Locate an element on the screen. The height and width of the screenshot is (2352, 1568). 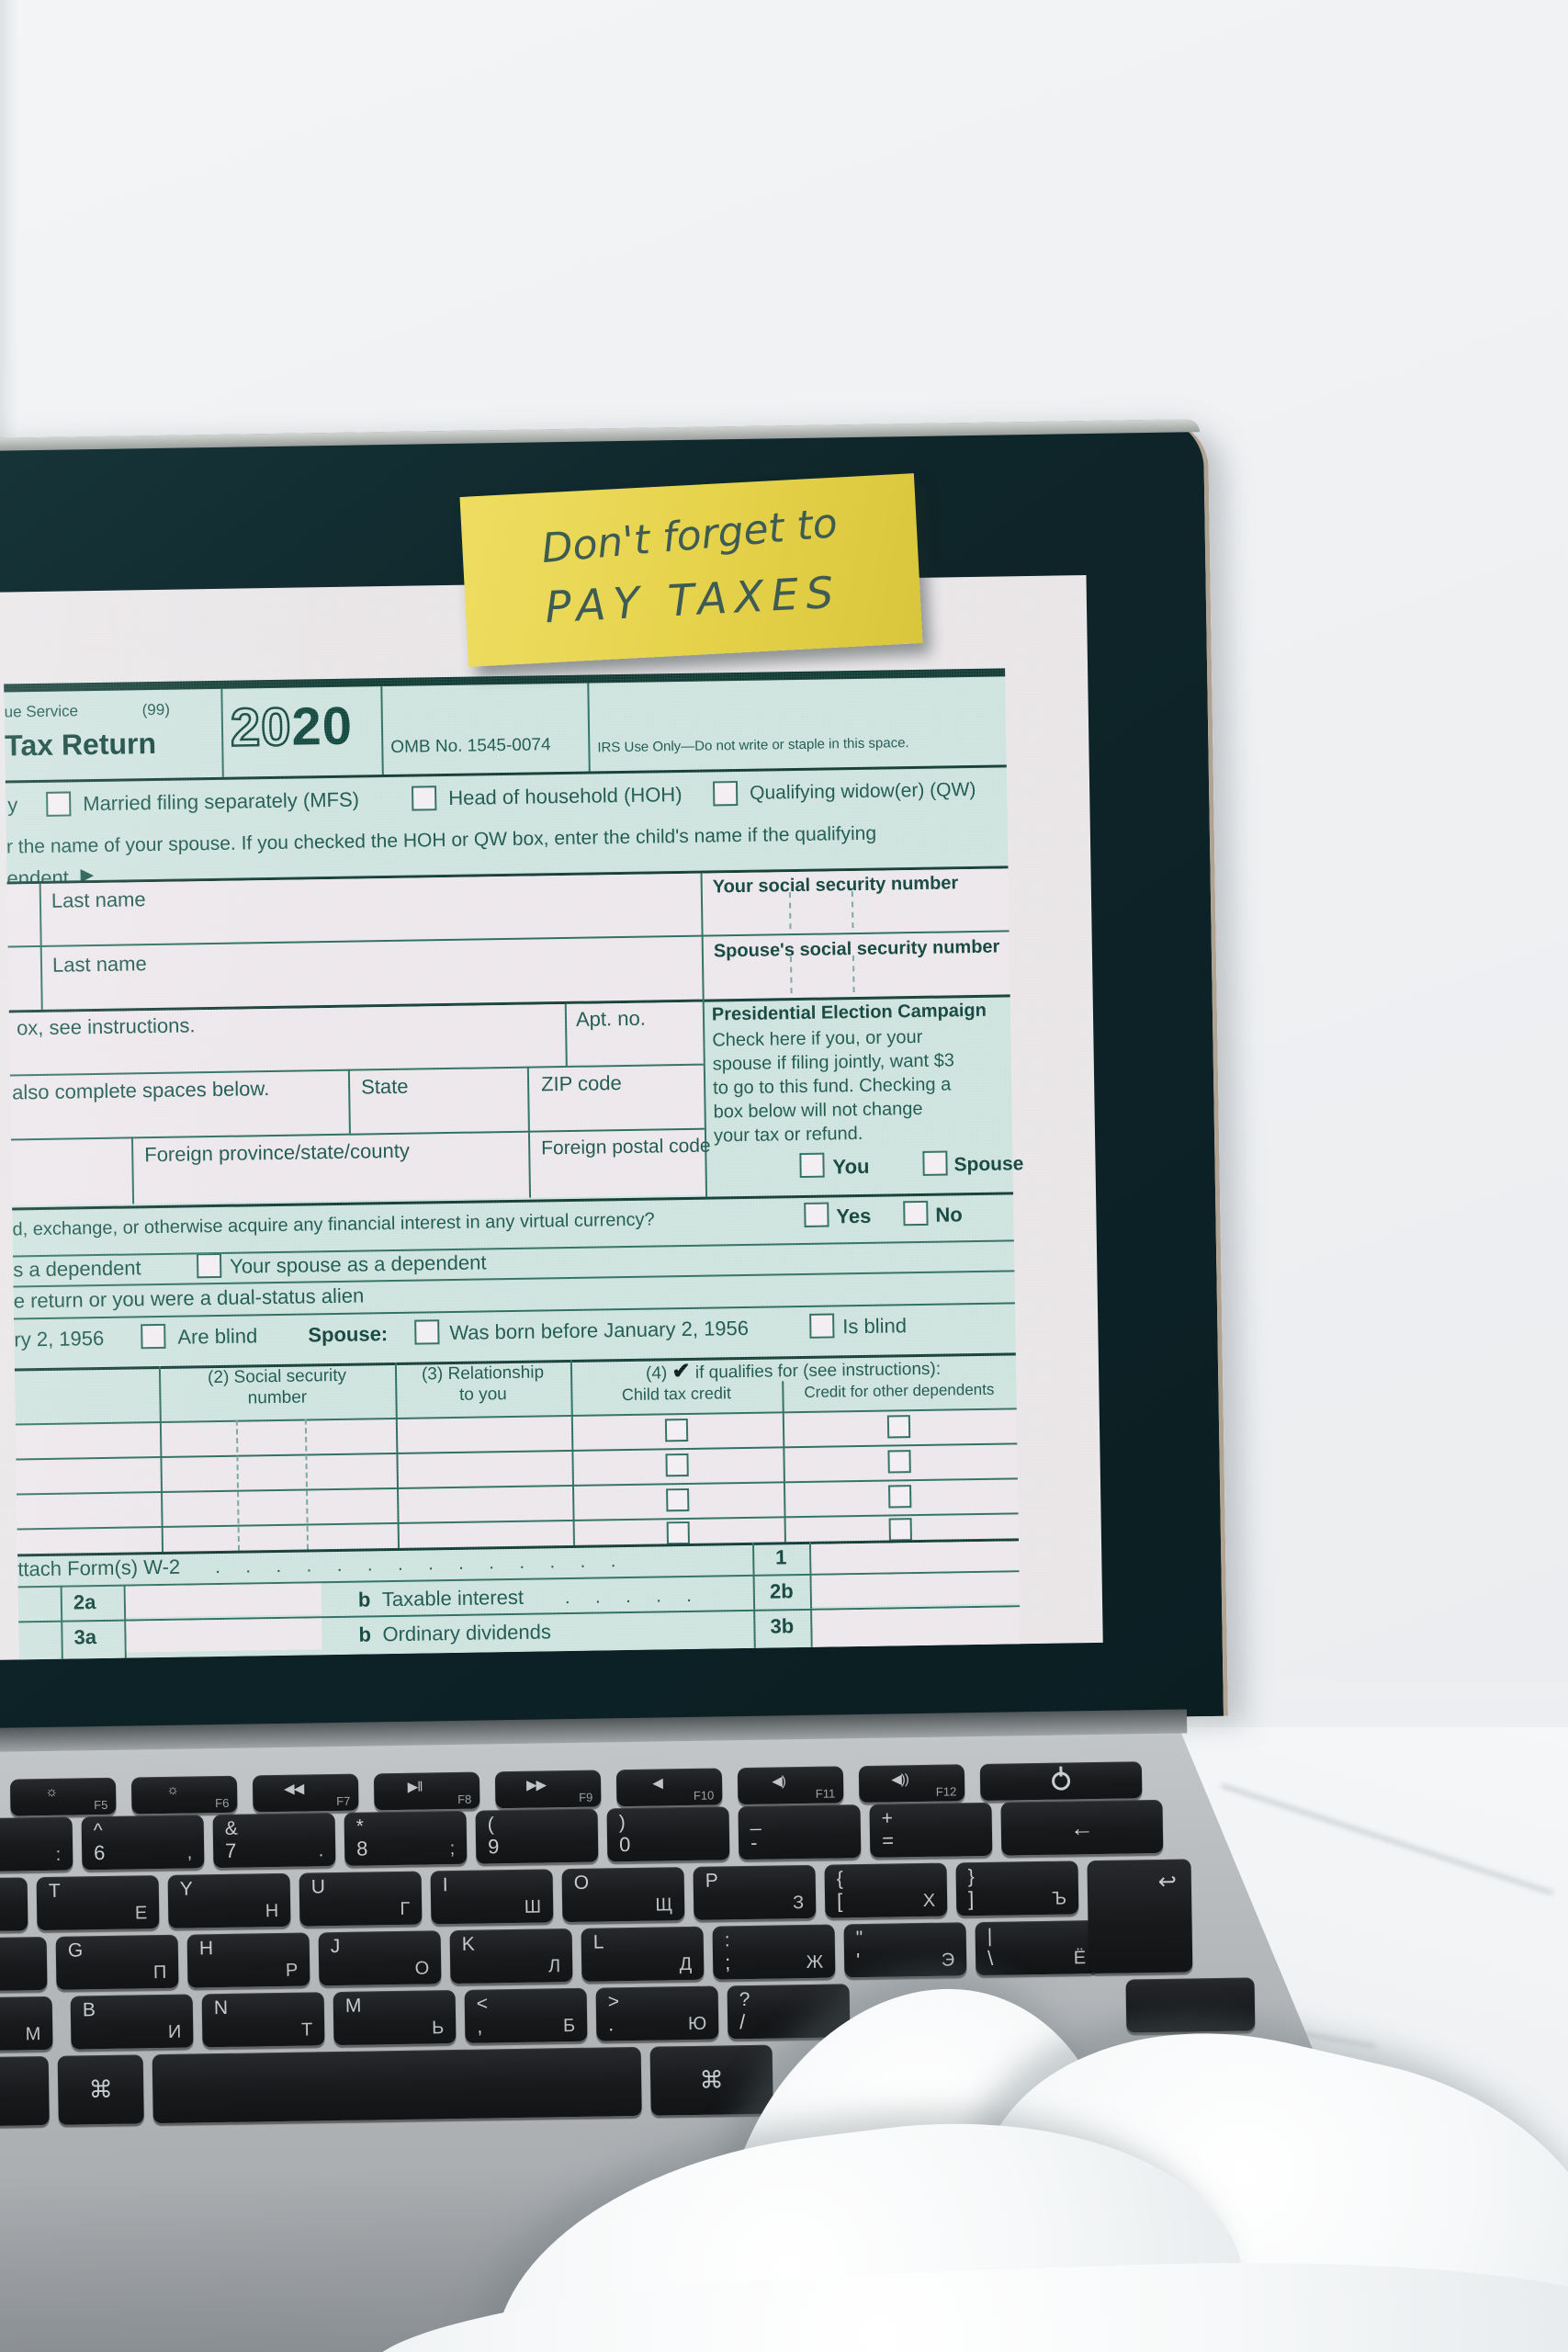
amount-cell-2b is located at coordinates (916, 1590).